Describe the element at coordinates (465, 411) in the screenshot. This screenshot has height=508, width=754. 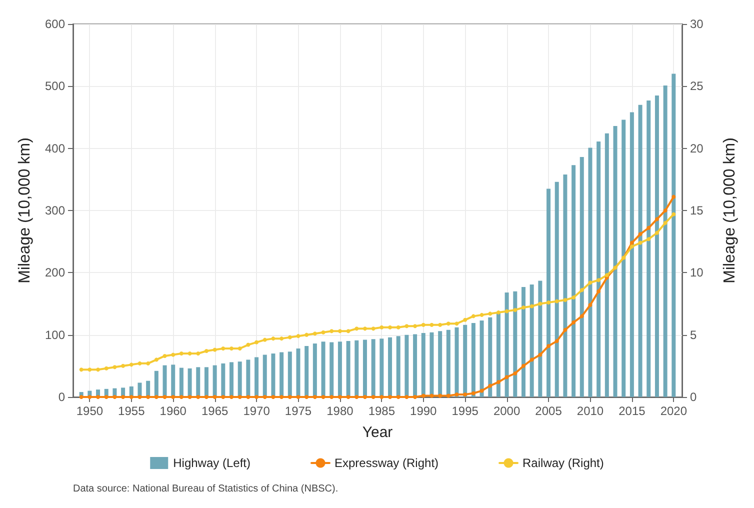
I see `x-tick-label: 1995` at that location.